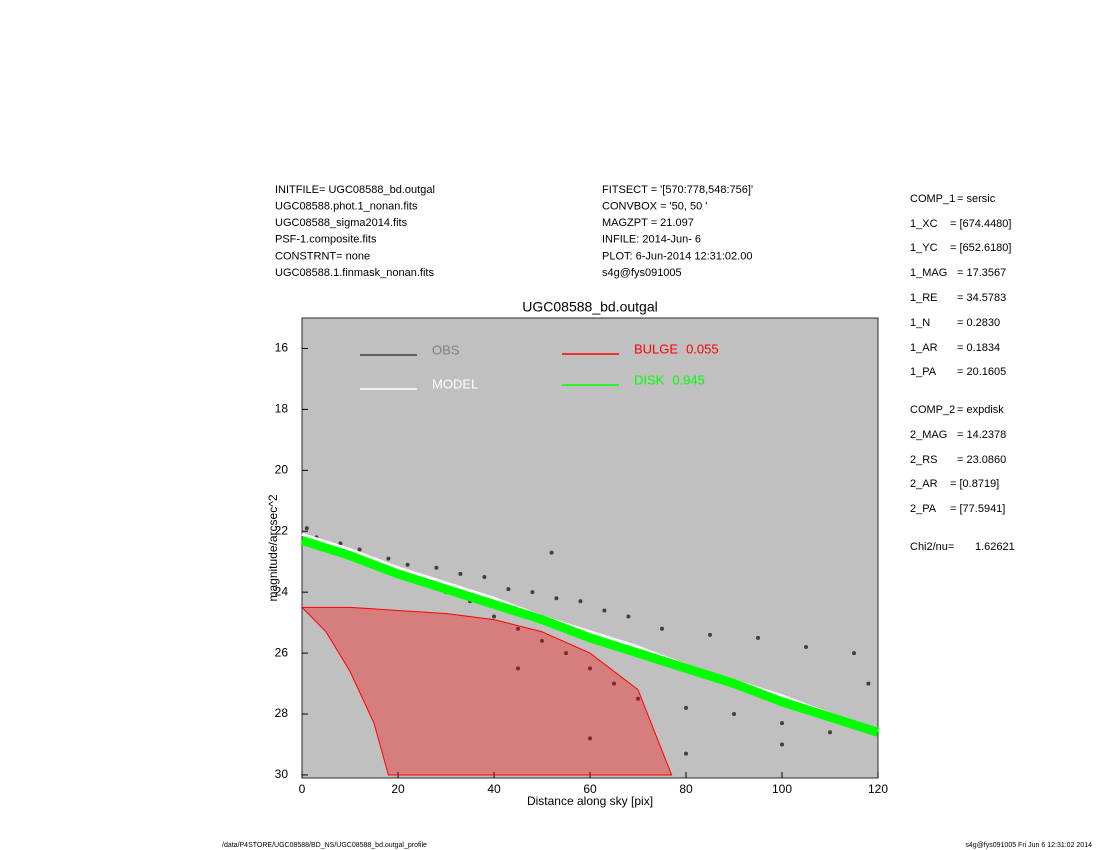 This screenshot has height=850, width=1100. Describe the element at coordinates (981, 372) in the screenshot. I see `param-value: = 20.1605` at that location.